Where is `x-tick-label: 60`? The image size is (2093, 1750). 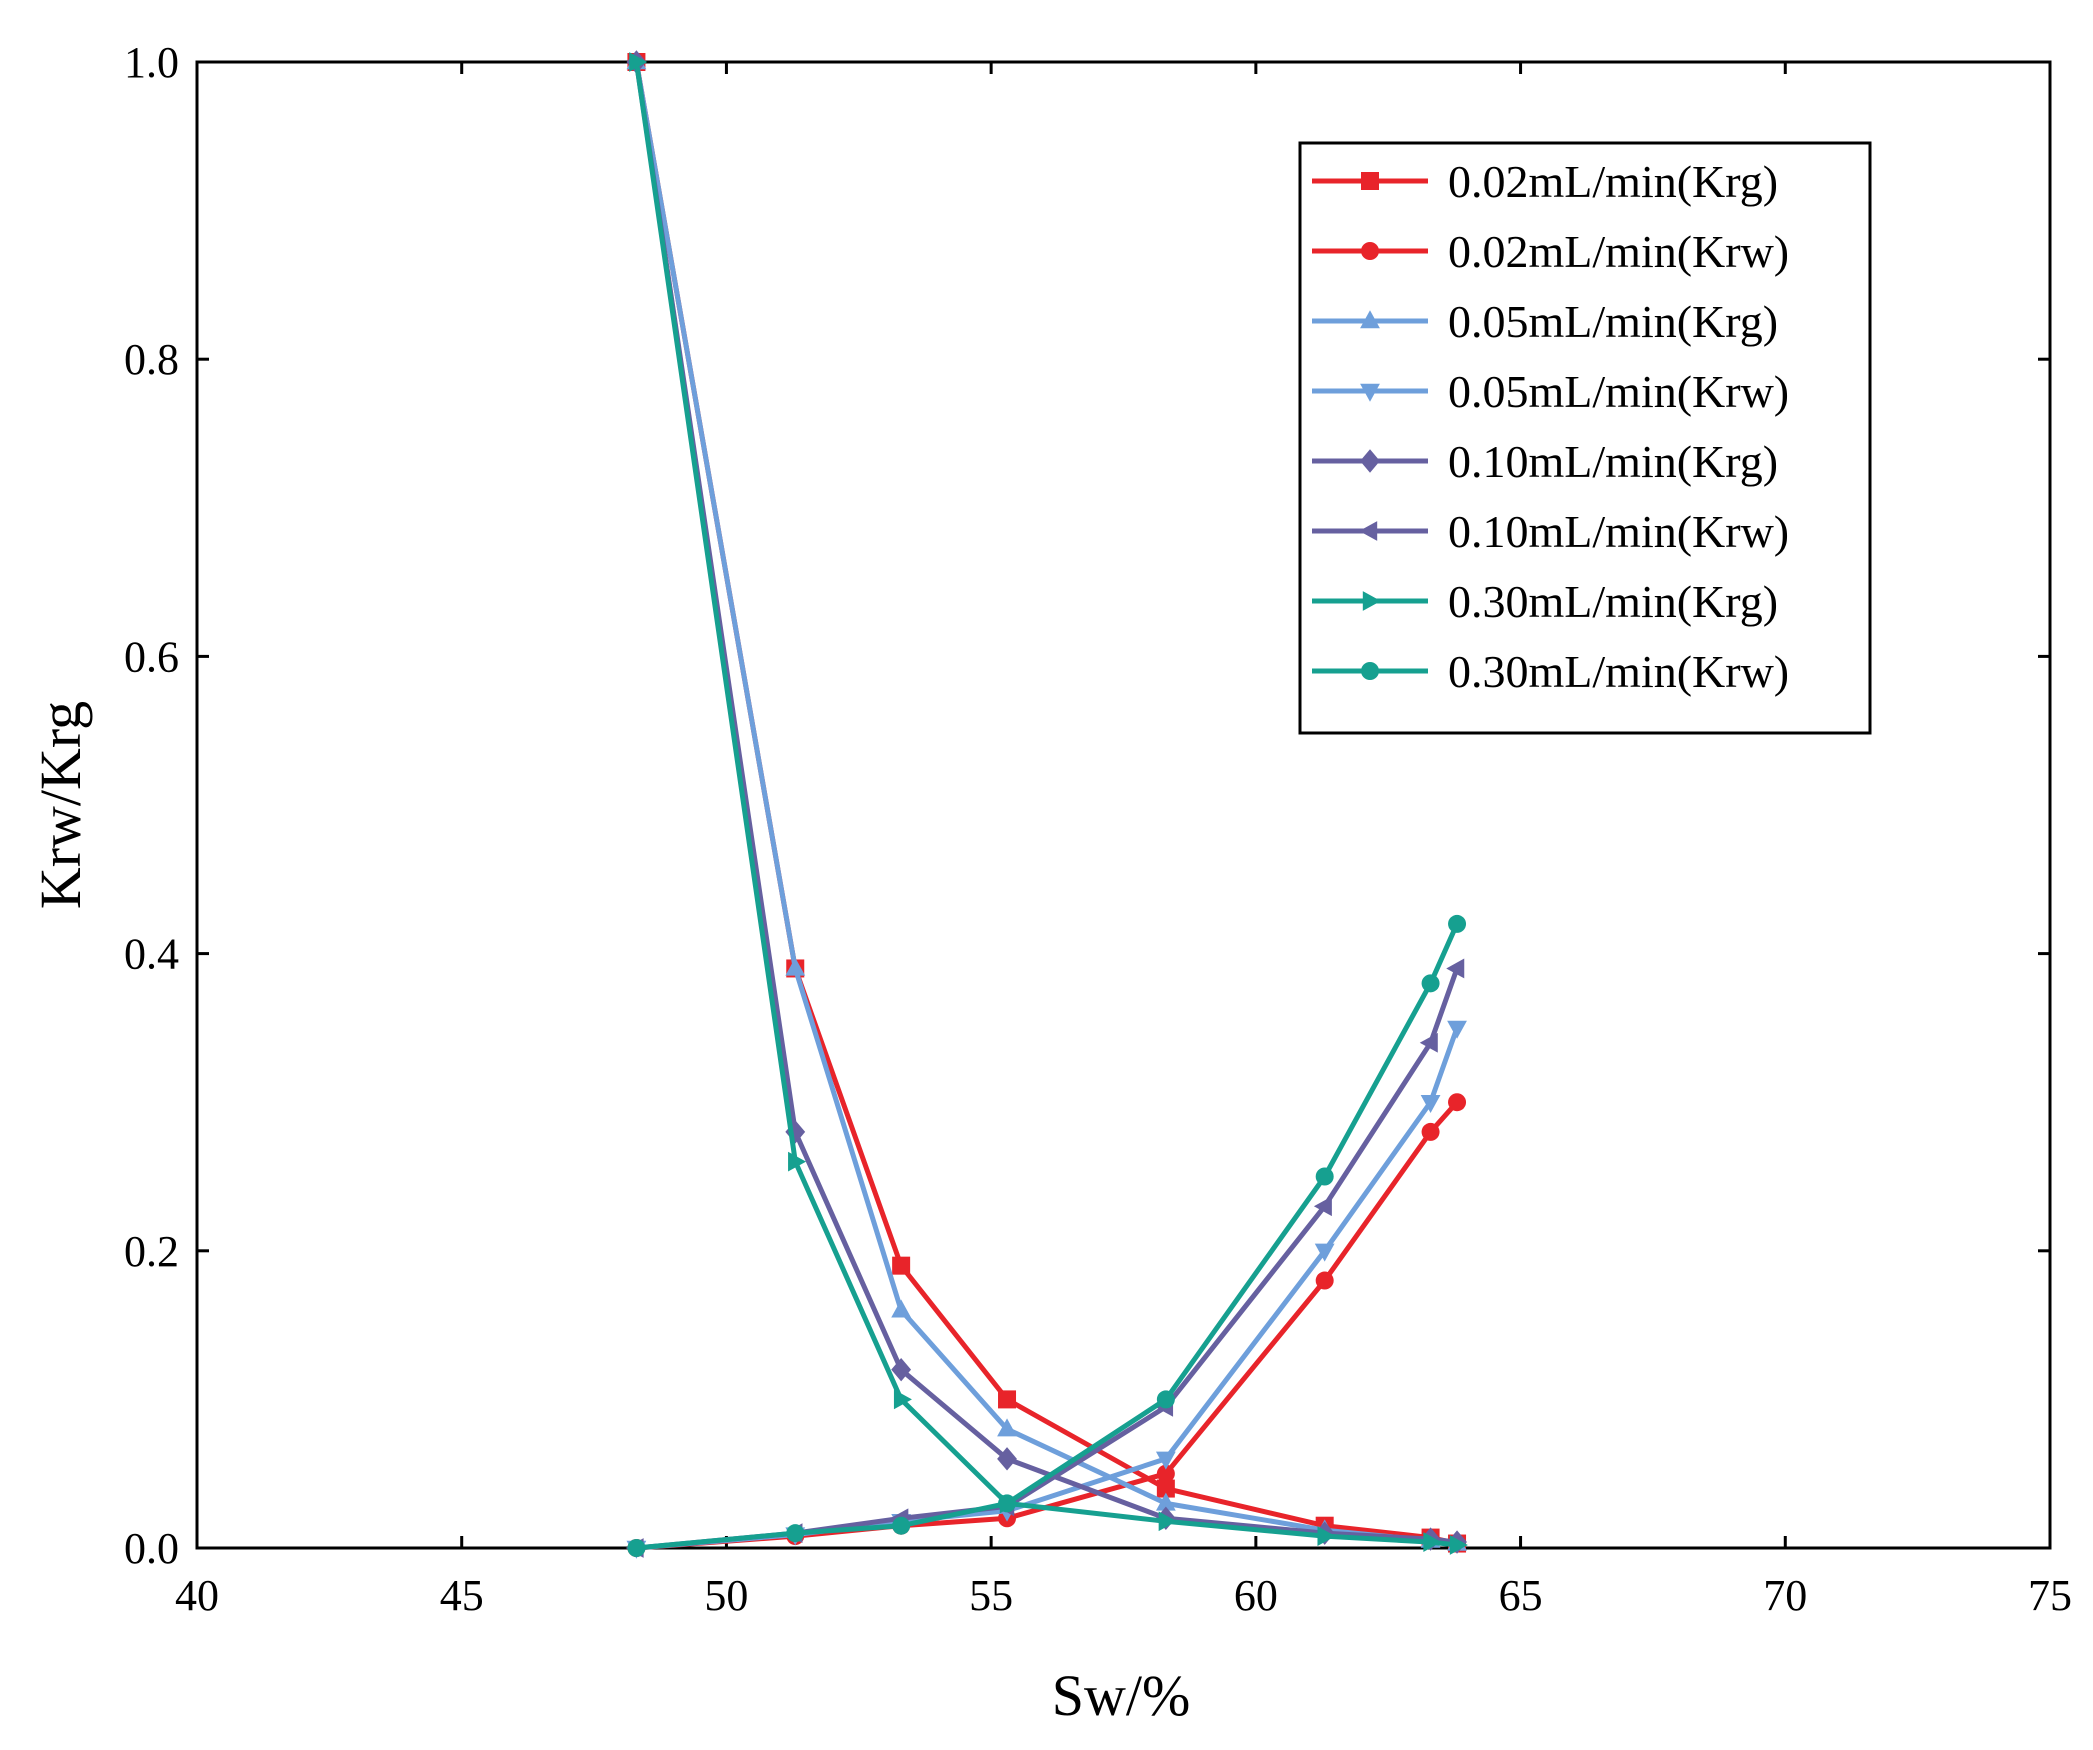 x-tick-label: 60 is located at coordinates (1256, 1595).